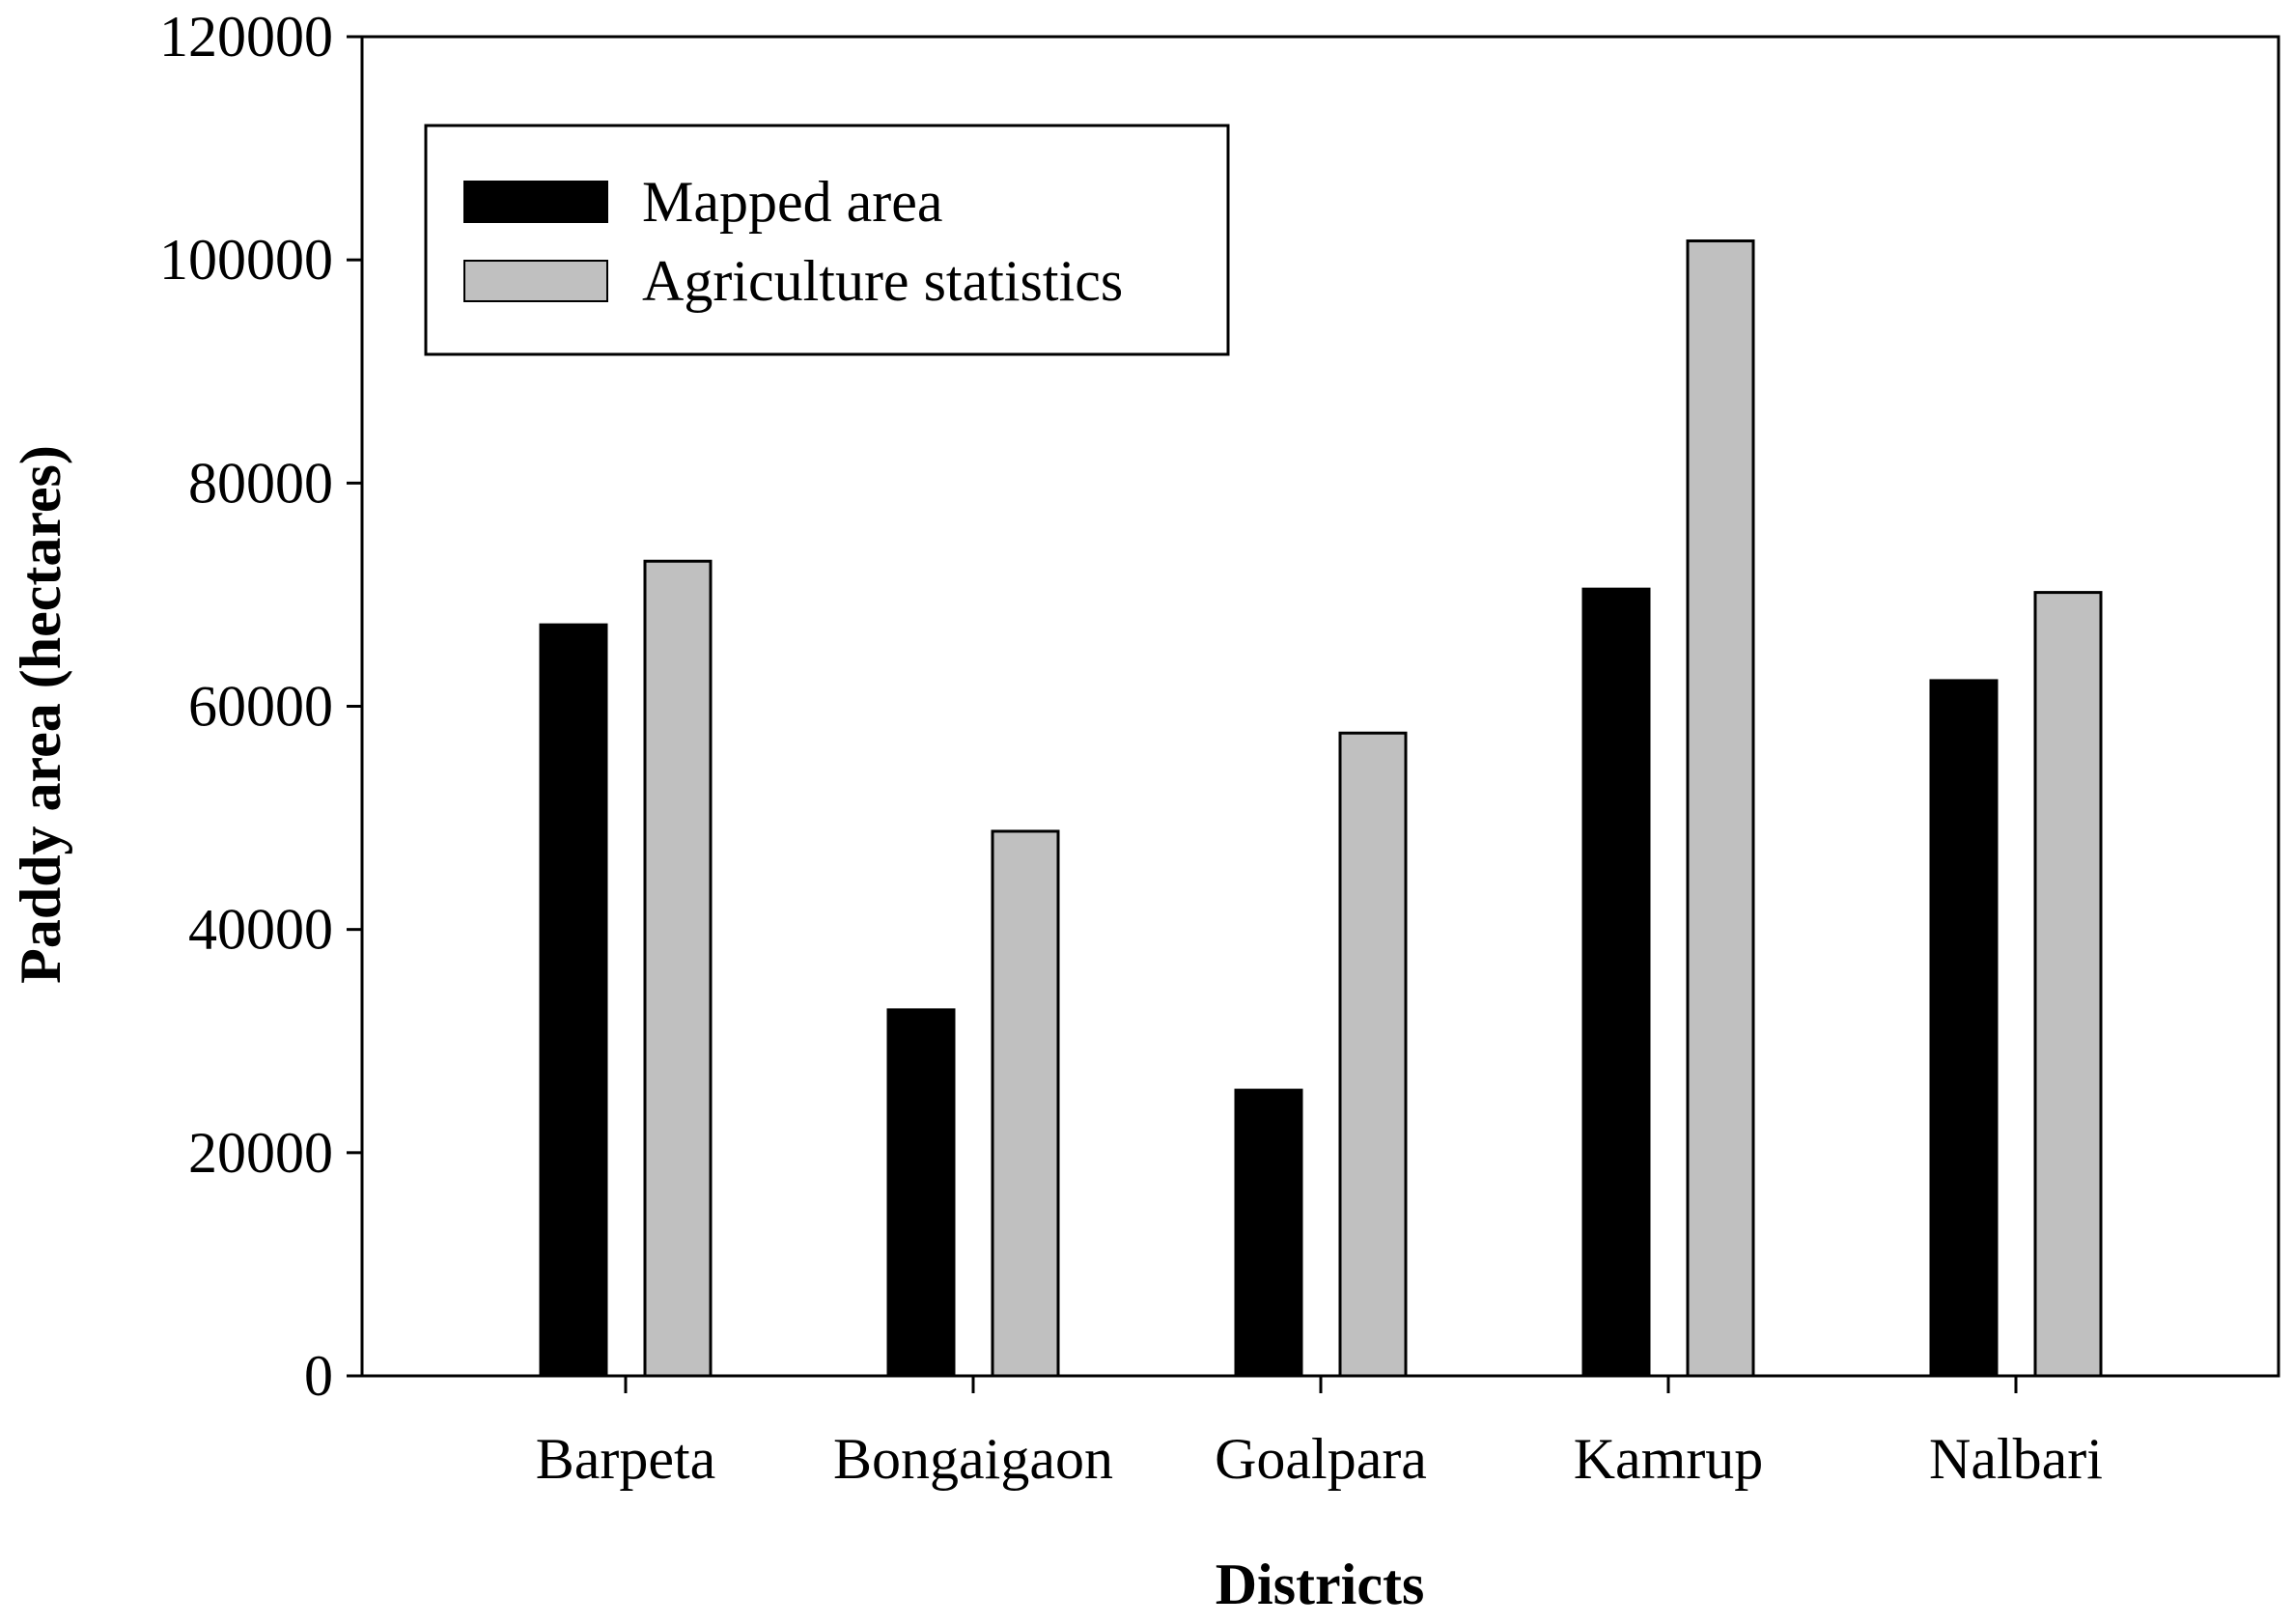 The height and width of the screenshot is (1624, 2293). I want to click on bar-agriculture-statistics-barpeta, so click(678, 969).